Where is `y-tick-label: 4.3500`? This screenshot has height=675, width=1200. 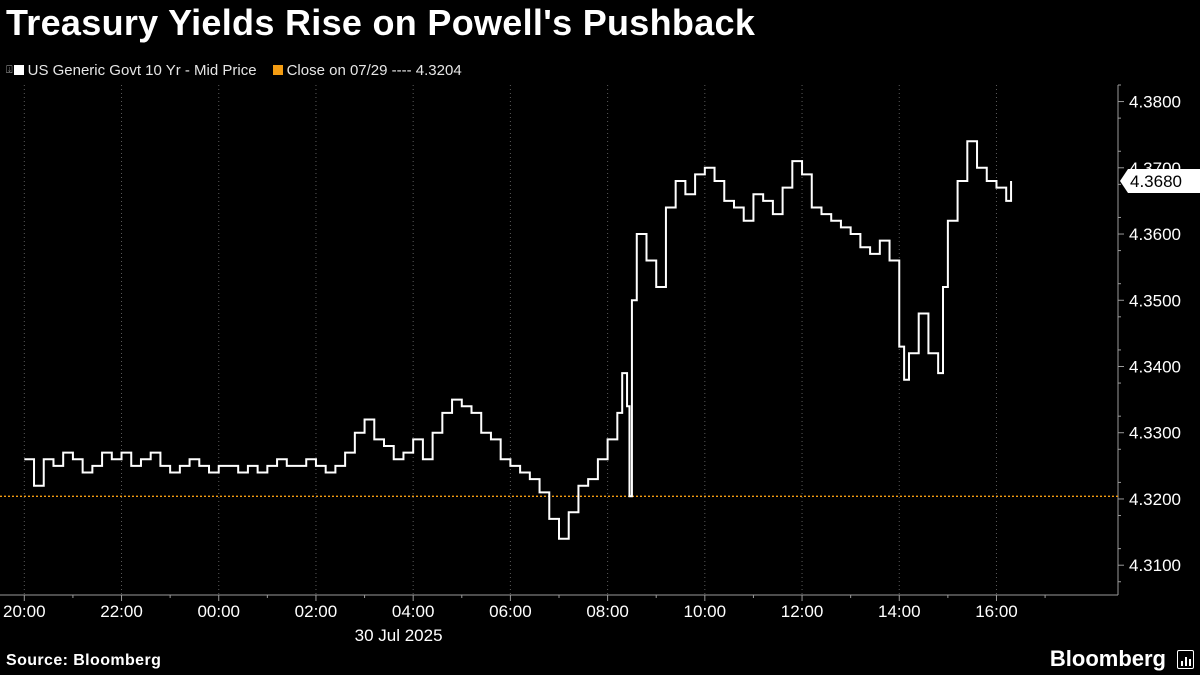
y-tick-label: 4.3500 is located at coordinates (1155, 300).